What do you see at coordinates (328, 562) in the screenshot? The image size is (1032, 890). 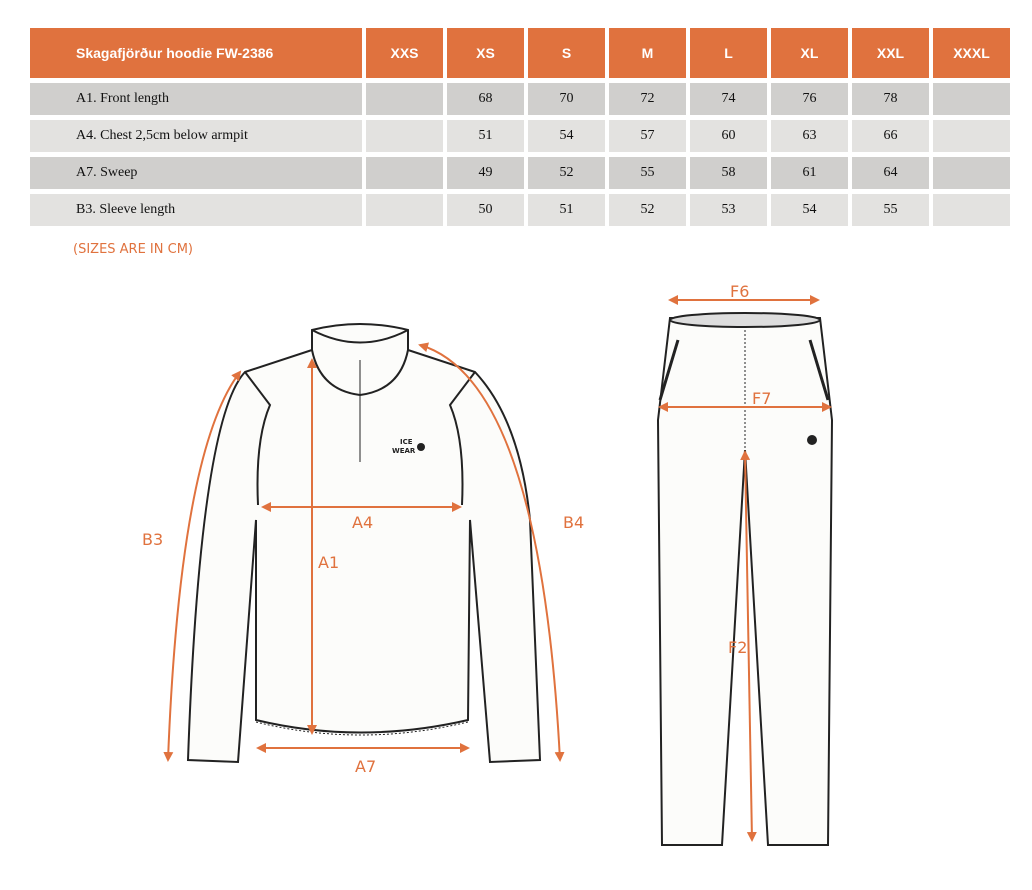 I see `label-a1: A1` at bounding box center [328, 562].